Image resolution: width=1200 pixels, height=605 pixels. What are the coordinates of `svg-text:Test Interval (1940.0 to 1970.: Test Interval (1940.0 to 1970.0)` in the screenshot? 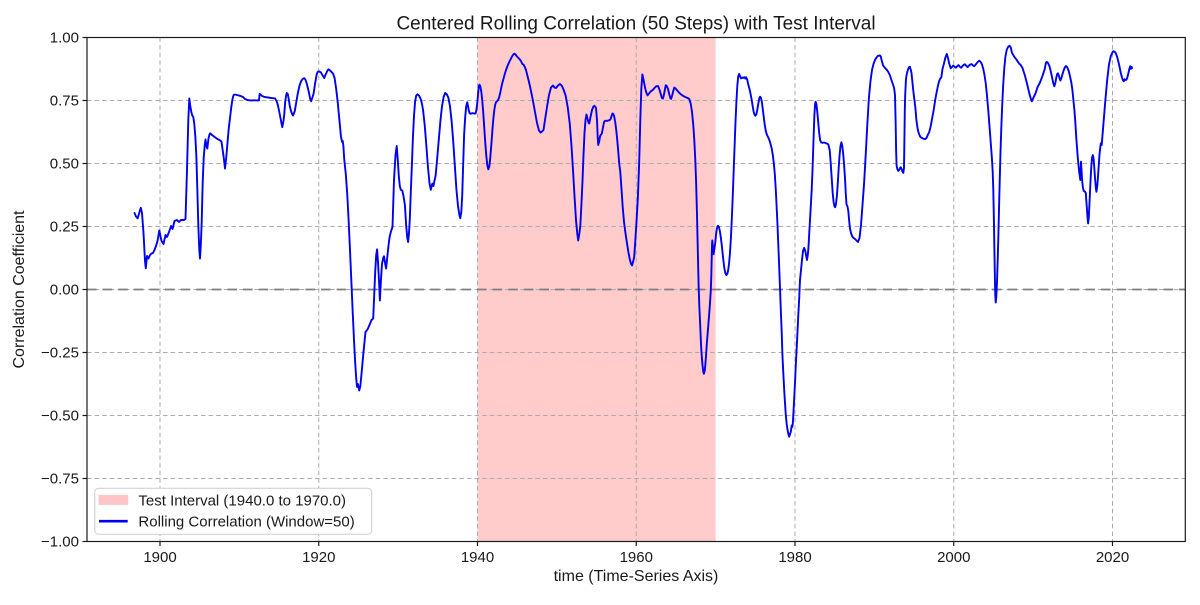 It's located at (242, 501).